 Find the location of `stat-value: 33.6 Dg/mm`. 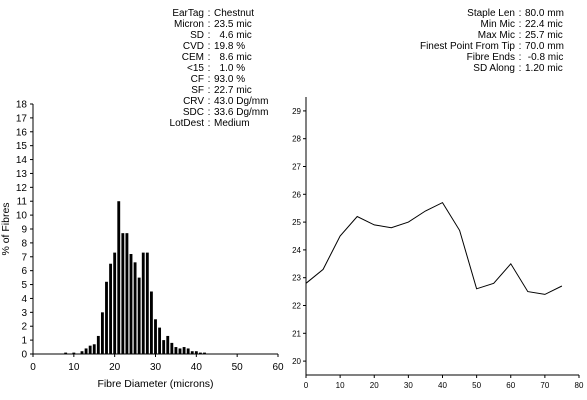

stat-value: 33.6 Dg/mm is located at coordinates (241, 112).